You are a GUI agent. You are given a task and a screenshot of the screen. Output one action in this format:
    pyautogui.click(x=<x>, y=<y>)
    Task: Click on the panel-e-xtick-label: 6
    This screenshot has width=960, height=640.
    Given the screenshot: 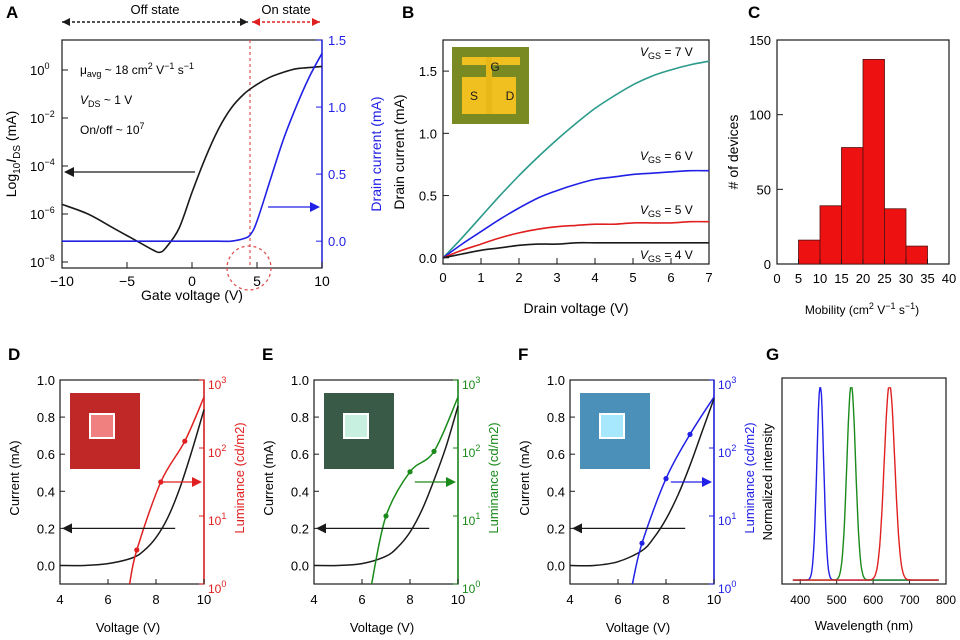 What is the action you would take?
    pyautogui.click(x=361, y=599)
    